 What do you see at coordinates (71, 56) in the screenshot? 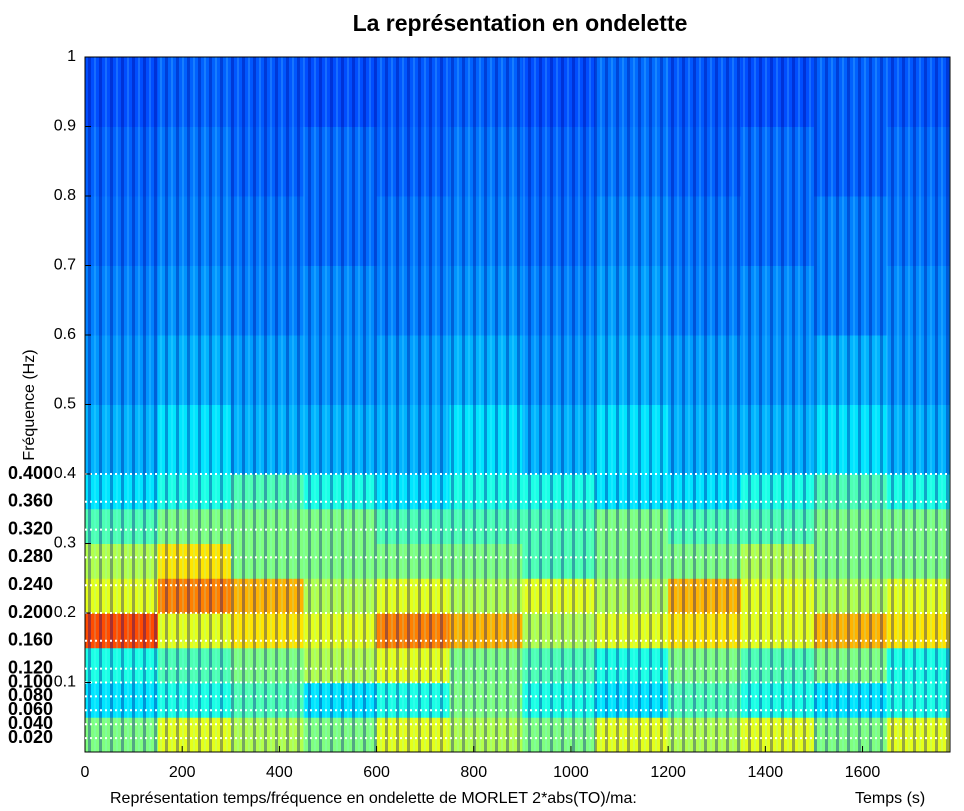
I see `y-tick-label: 1` at bounding box center [71, 56].